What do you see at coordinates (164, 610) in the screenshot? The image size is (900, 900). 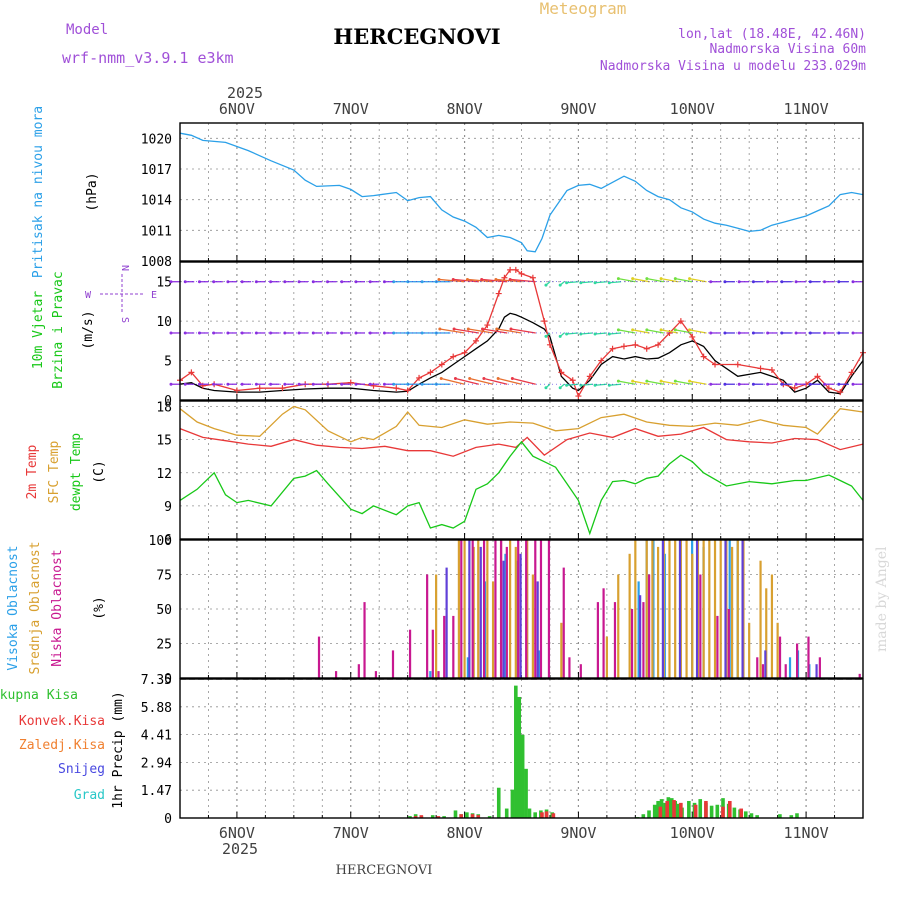 I see `y-tick-label: 50` at bounding box center [164, 610].